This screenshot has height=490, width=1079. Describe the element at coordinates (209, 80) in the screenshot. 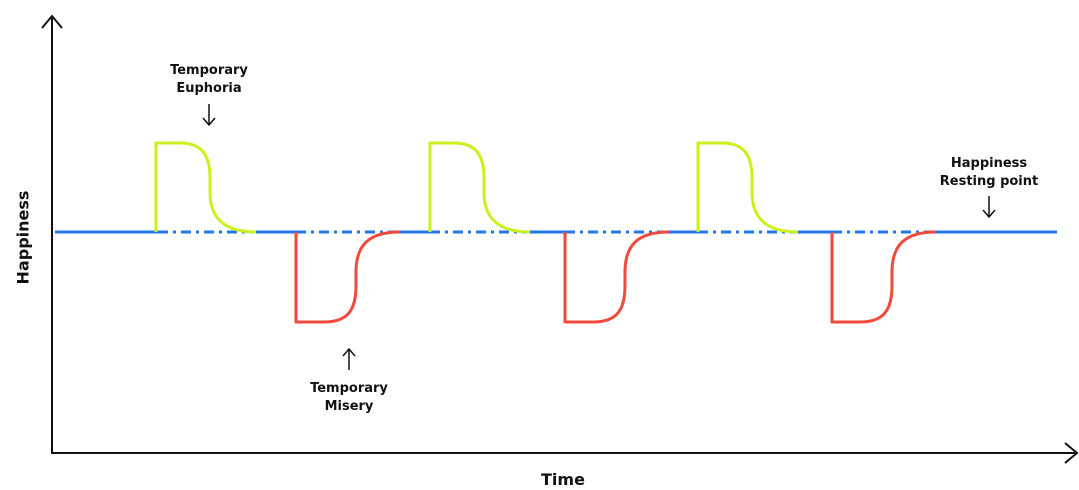

I see `annotation-euphoria: Temporary Euphoria` at that location.